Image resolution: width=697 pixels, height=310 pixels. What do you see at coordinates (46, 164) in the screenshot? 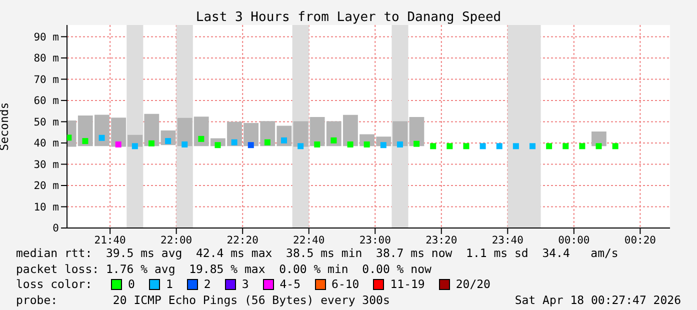
I see `y-tick-label: 30 m` at bounding box center [46, 164].